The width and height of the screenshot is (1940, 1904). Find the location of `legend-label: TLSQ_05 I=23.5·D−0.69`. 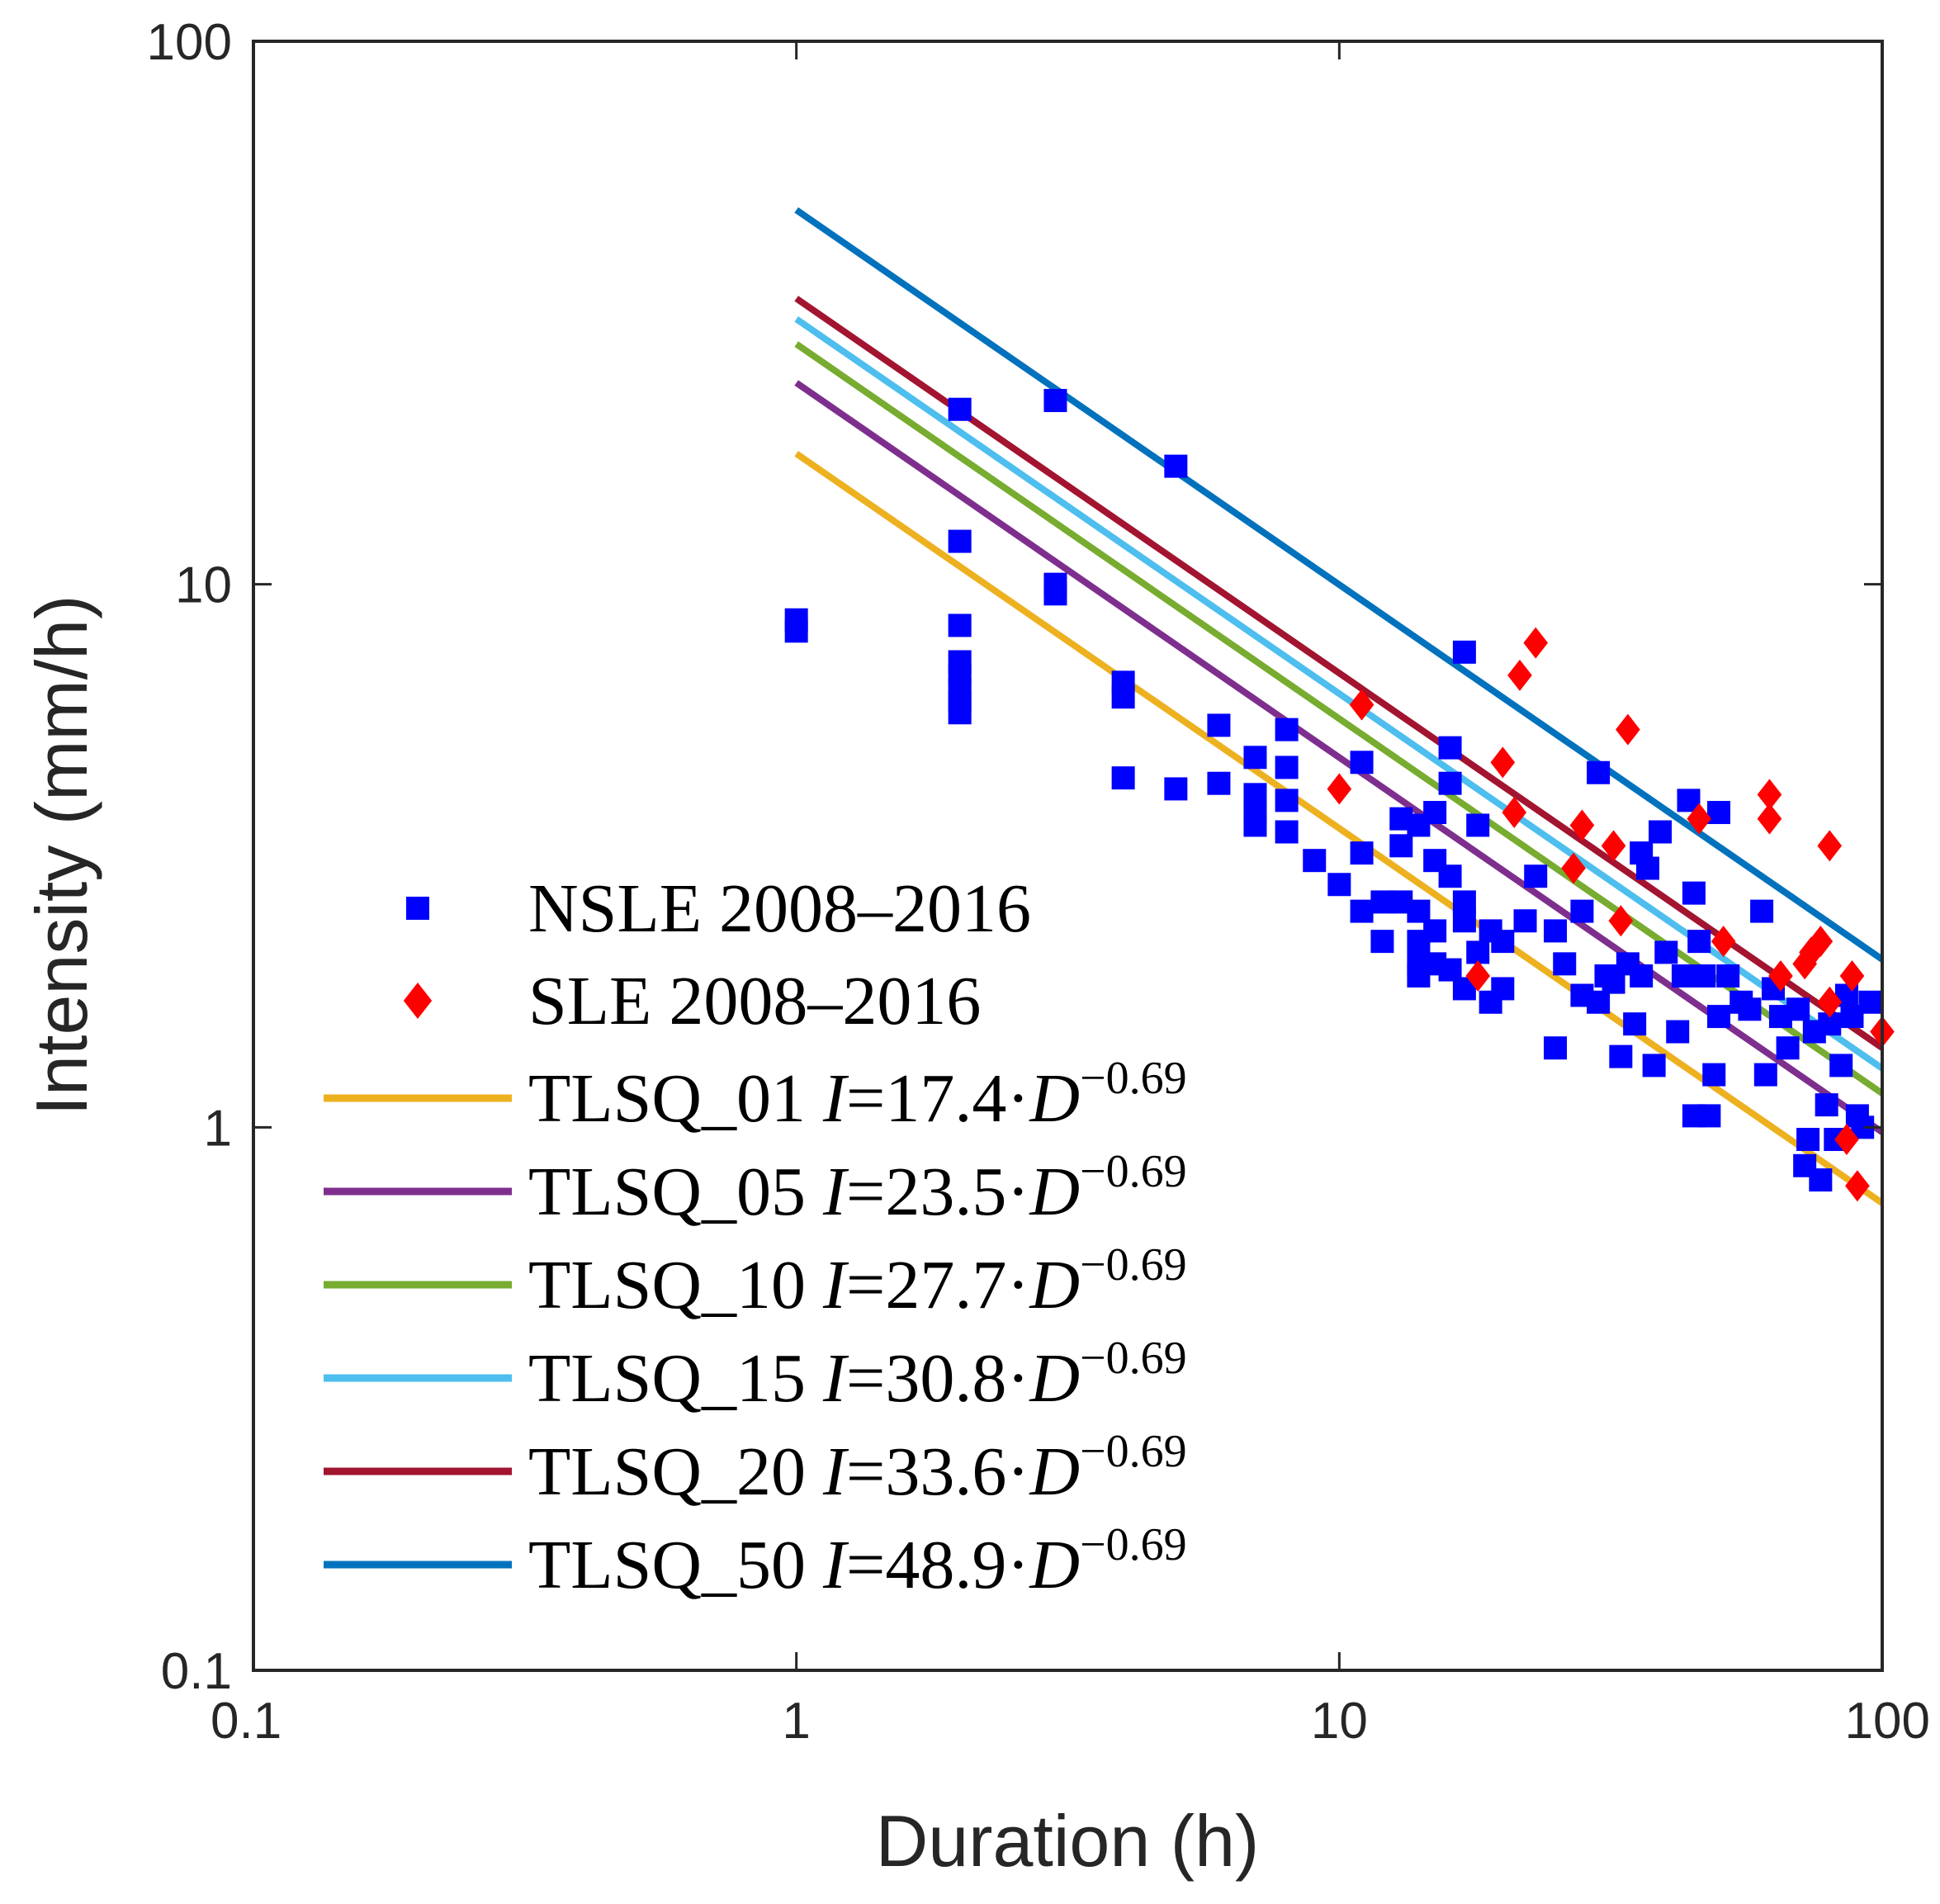

legend-label: TLSQ_05 I=23.5·D−0.69 is located at coordinates (857, 1188).